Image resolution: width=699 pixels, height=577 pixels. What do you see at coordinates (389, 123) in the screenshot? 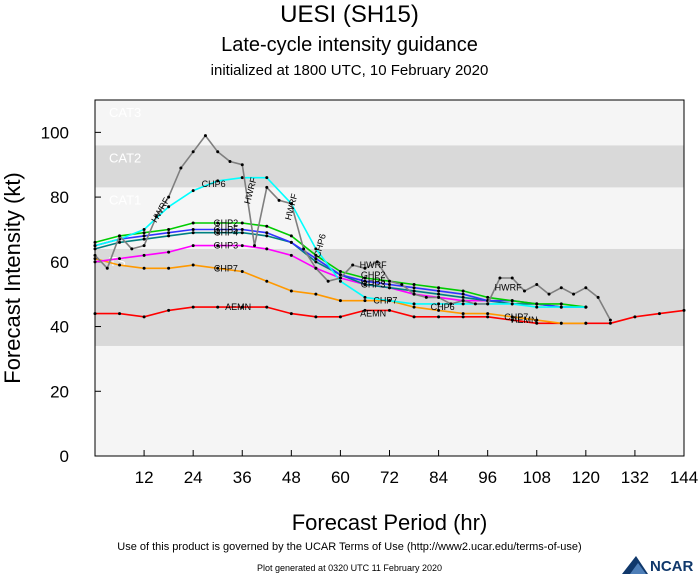
I see `band-cat3` at bounding box center [389, 123].